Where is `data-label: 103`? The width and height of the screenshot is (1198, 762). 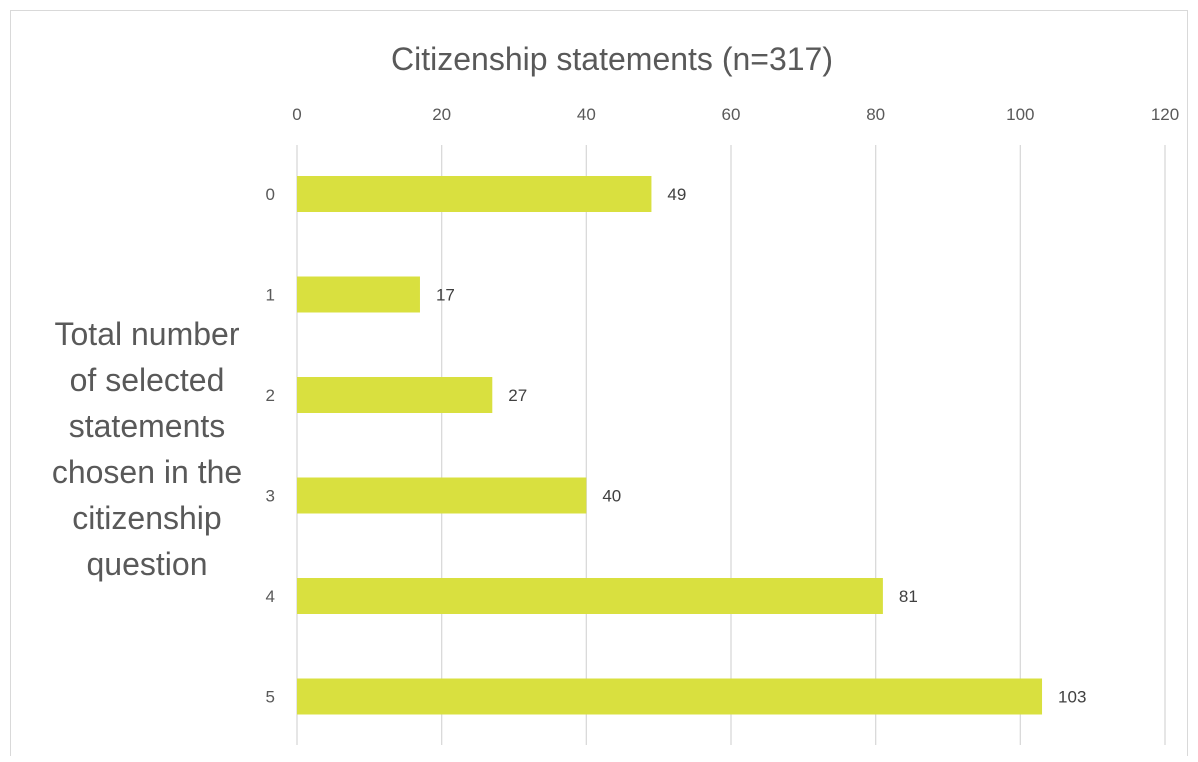
data-label: 103 is located at coordinates (1072, 697).